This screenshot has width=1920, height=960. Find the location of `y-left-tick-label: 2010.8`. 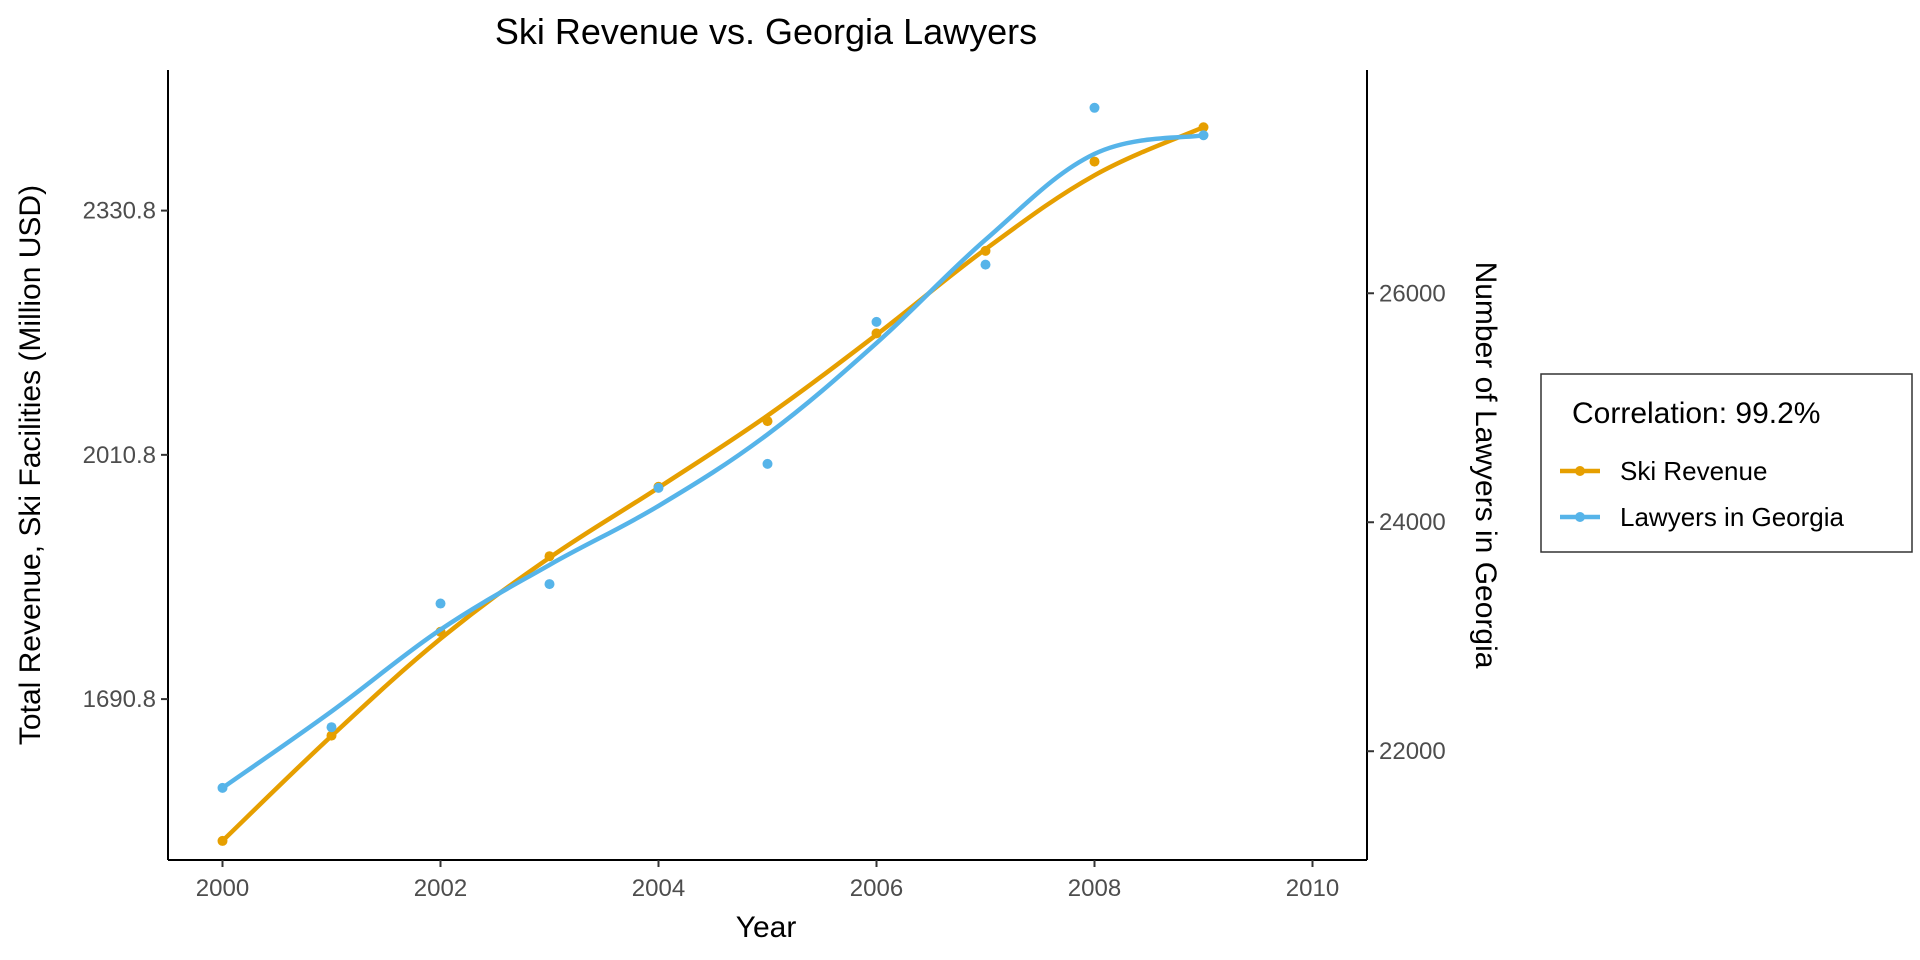

y-left-tick-label: 2010.8 is located at coordinates (119, 455).